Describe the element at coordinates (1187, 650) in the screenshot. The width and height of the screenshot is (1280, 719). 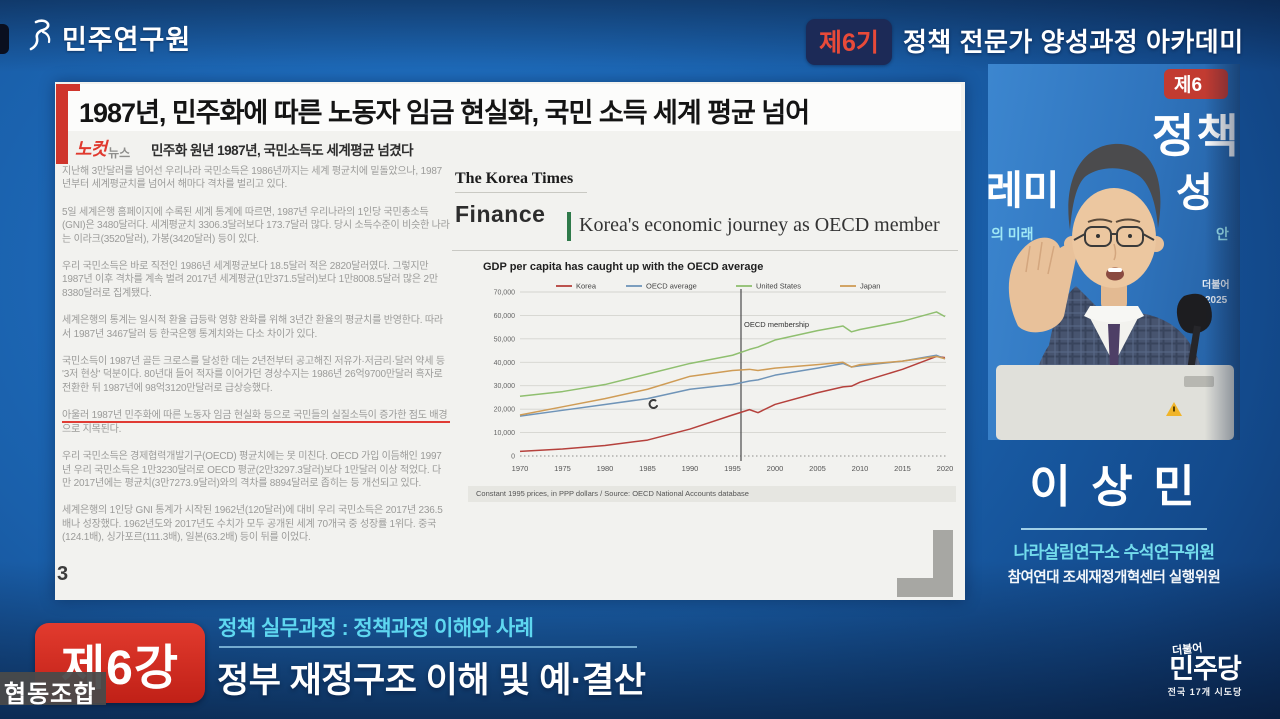
I see `party-logo-top: 더불어` at that location.